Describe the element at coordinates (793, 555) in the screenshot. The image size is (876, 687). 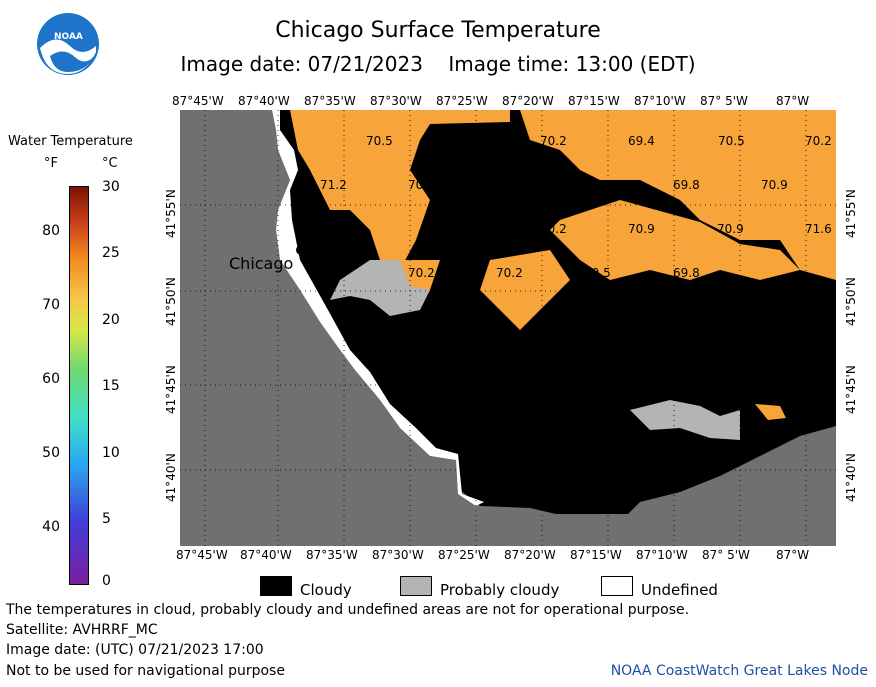
I see `lon-label-bottom: 87°W` at that location.